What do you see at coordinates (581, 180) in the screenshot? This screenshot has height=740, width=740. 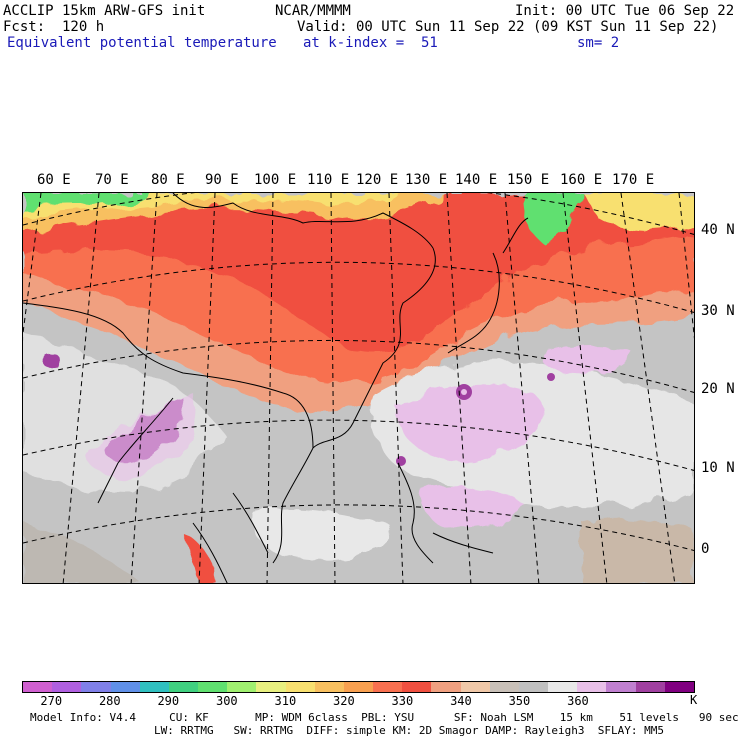 I see `lon-label: 160 E` at bounding box center [581, 180].